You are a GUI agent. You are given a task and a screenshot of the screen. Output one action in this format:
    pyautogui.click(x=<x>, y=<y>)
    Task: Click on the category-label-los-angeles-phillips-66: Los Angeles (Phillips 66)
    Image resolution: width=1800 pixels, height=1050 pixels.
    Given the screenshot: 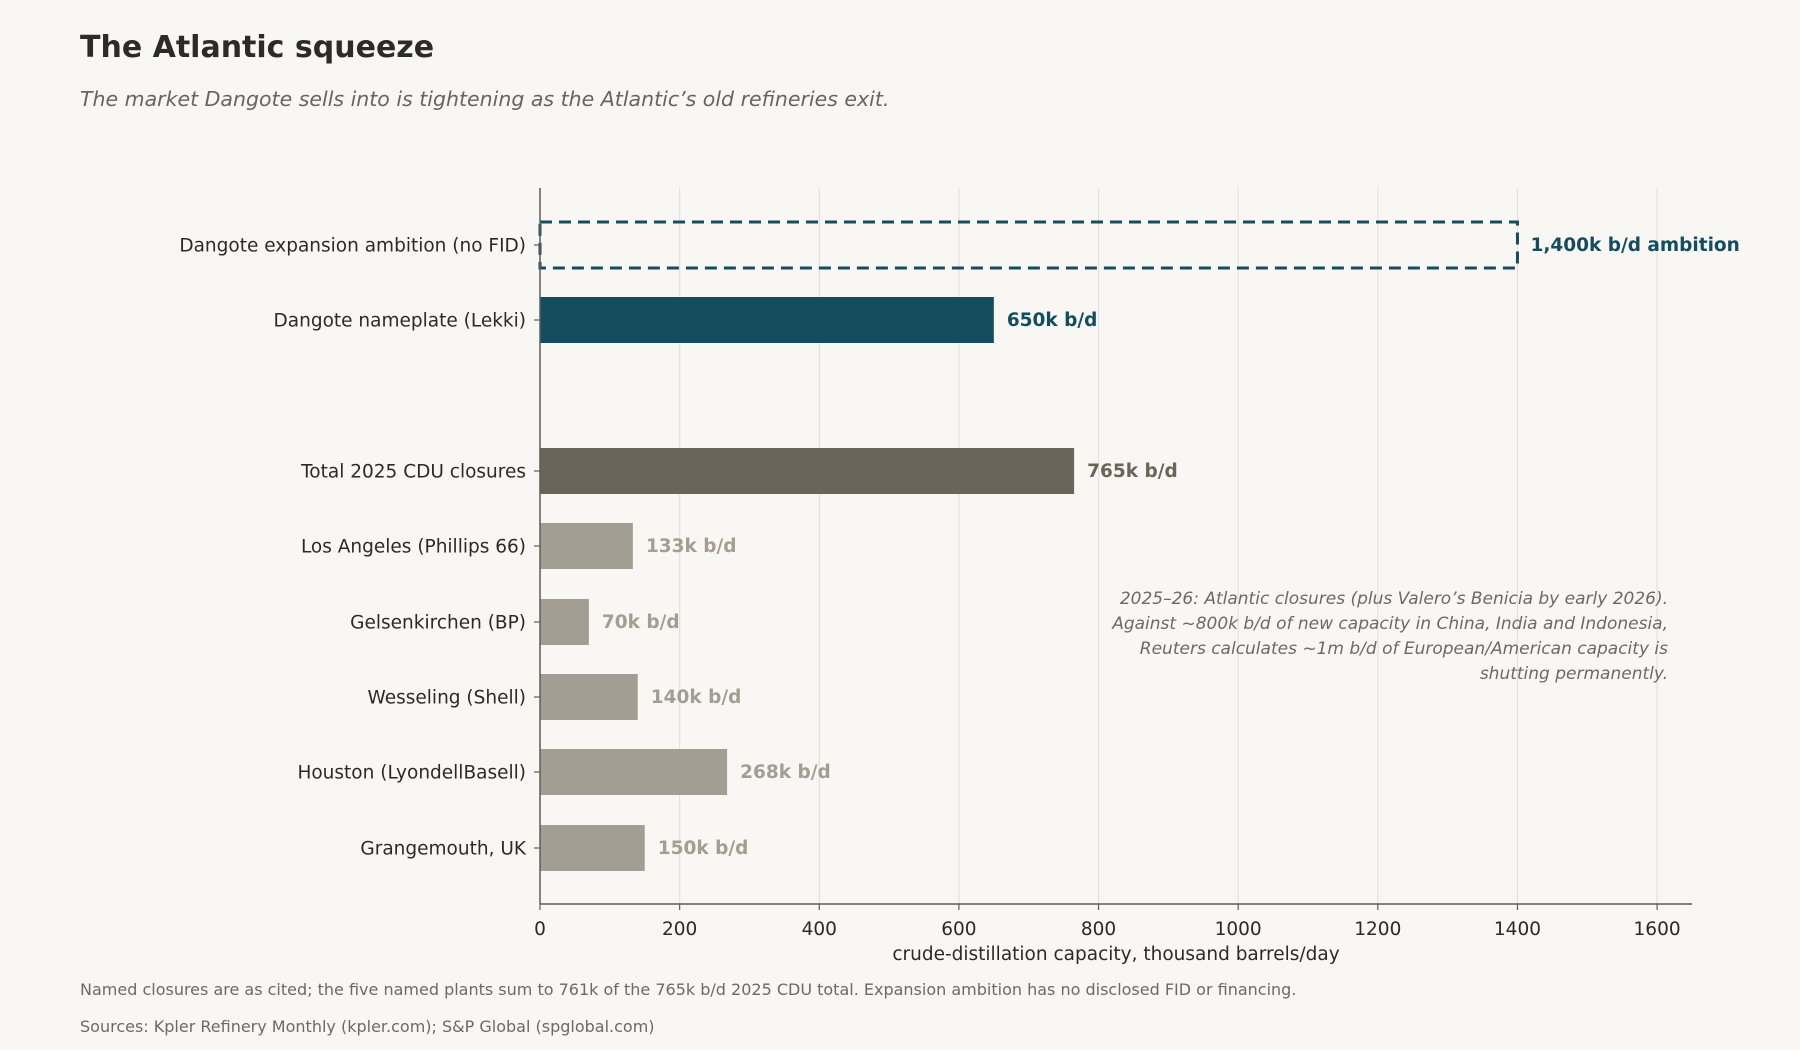 What is the action you would take?
    pyautogui.click(x=413, y=547)
    